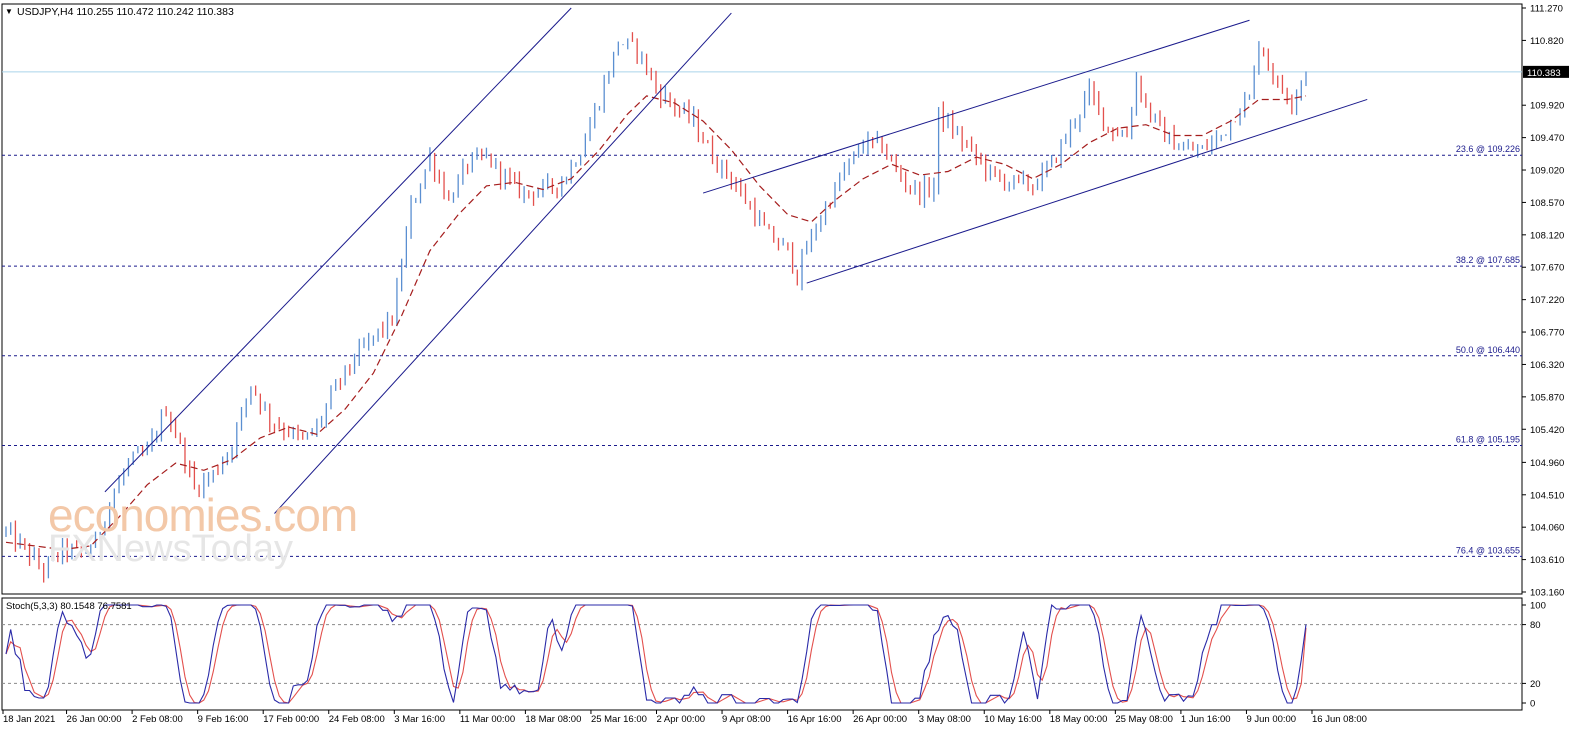  I want to click on x-tick-label: 1 Jun 16:00, so click(1206, 719).